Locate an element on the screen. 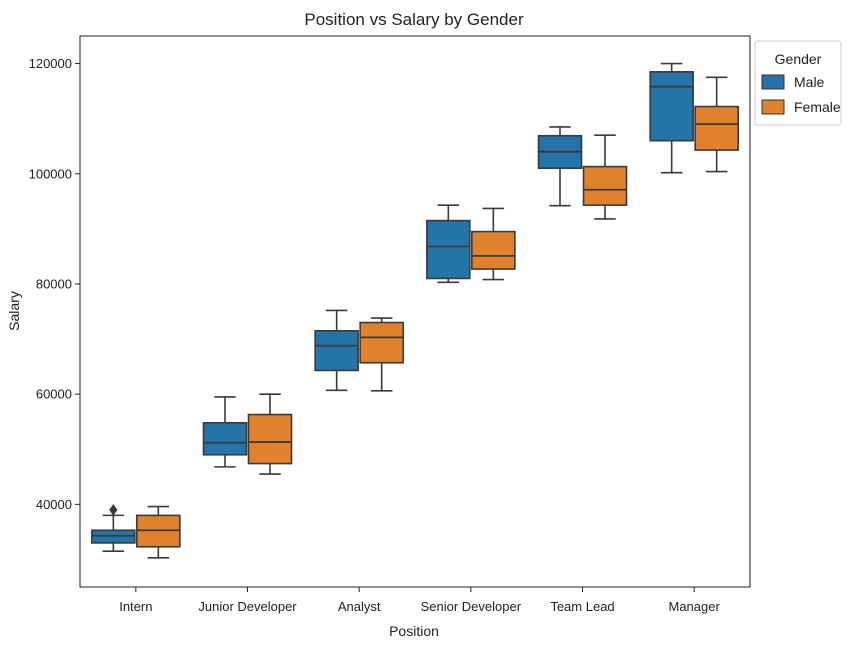 Image resolution: width=850 pixels, height=650 pixels. x-tick-label: Intern is located at coordinates (135, 606).